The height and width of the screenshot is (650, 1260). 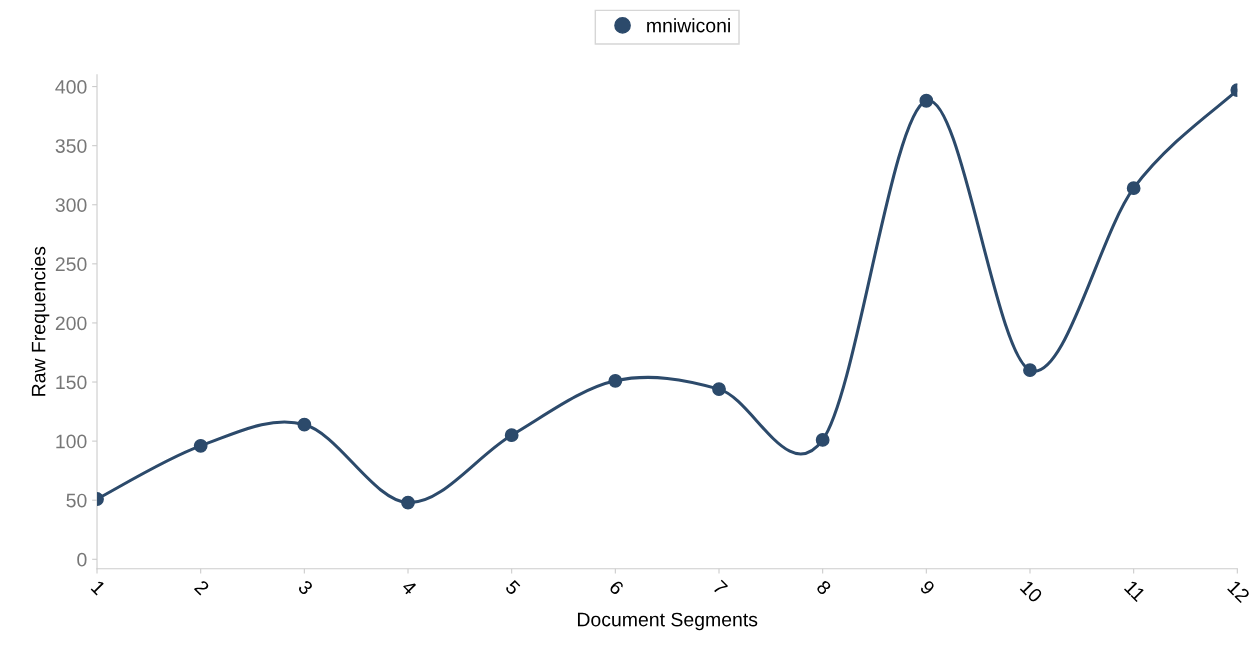 I want to click on legend-label: mniwiconi, so click(x=688, y=25).